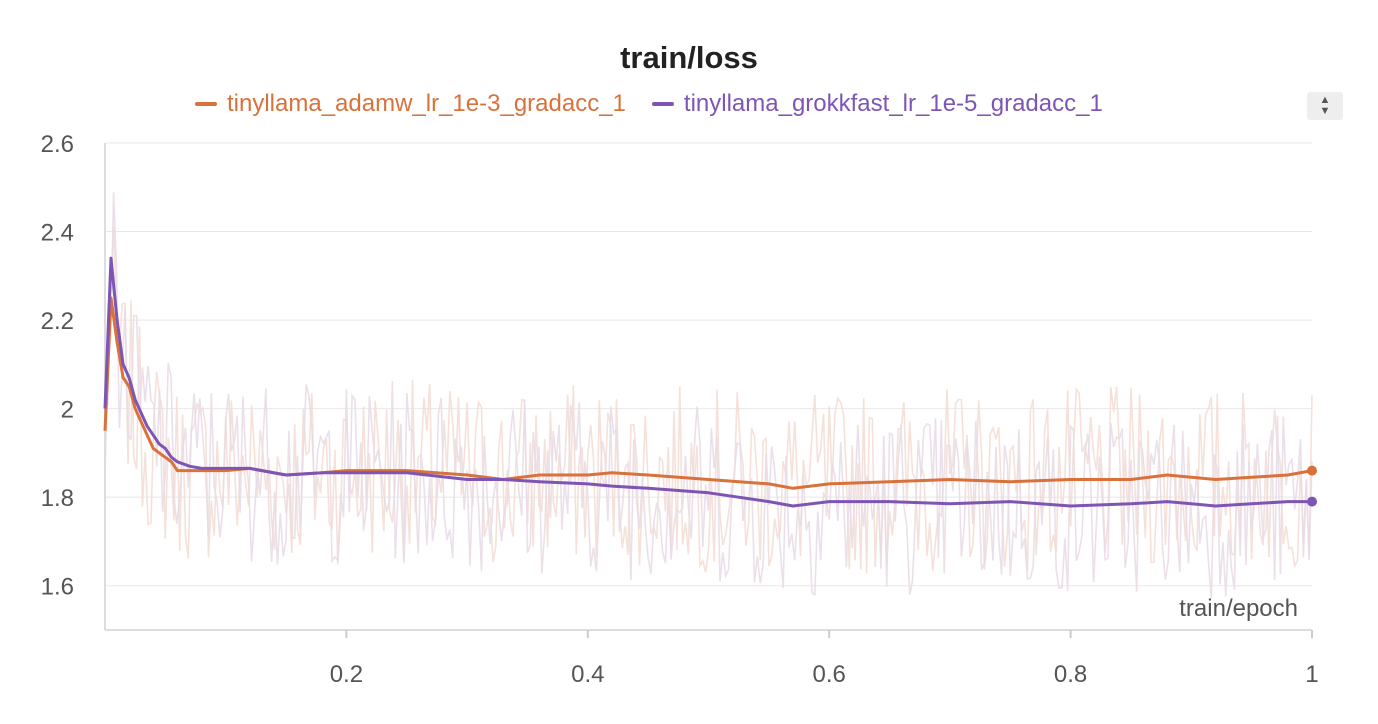 This screenshot has width=1378, height=724. What do you see at coordinates (1325, 111) in the screenshot?
I see `chevron-down-icon: ▼` at bounding box center [1325, 111].